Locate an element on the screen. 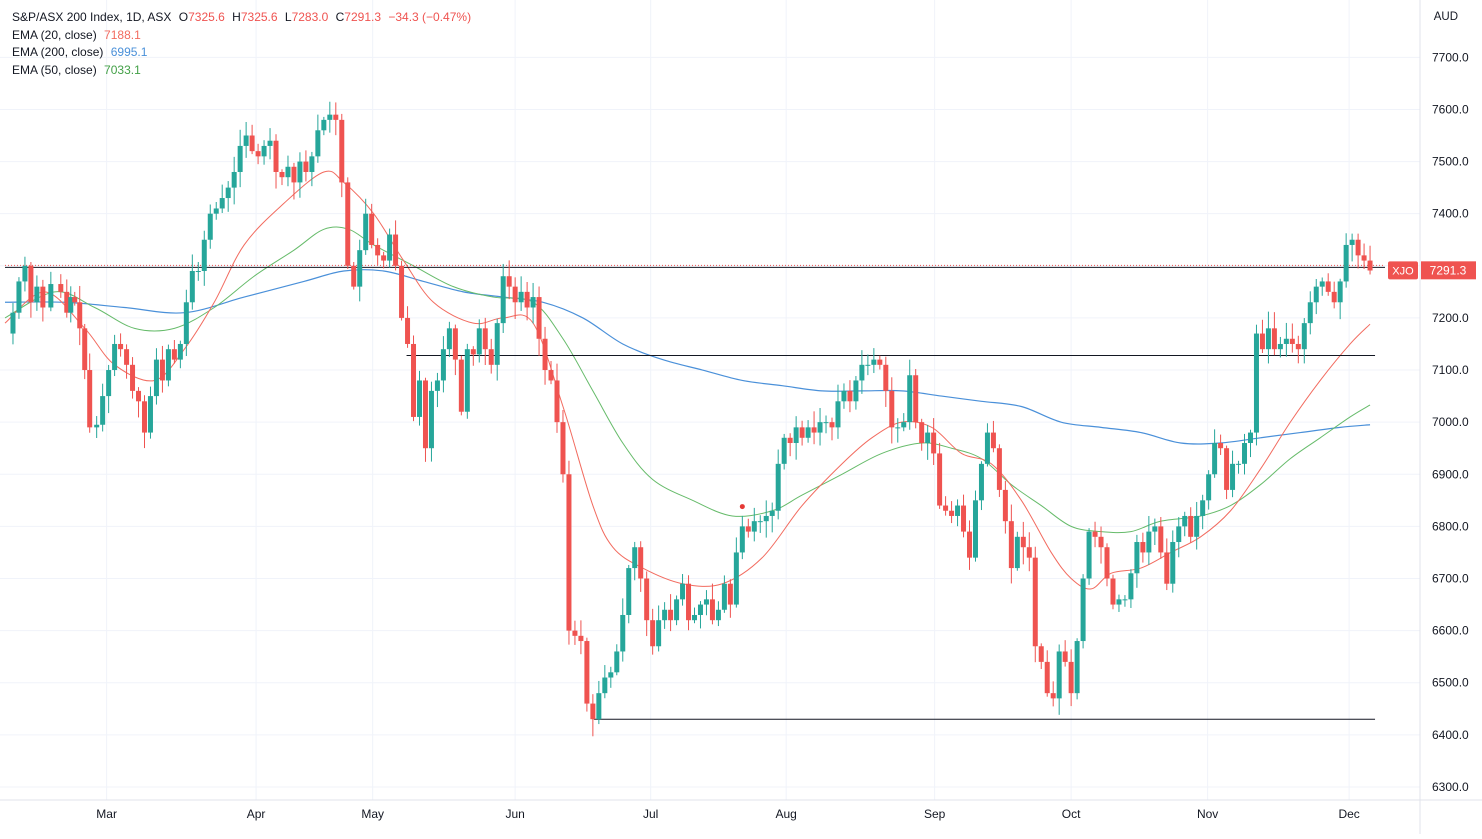 Image resolution: width=1482 pixels, height=839 pixels. legend-ema50-row: EMA (50, close) 7033.1 is located at coordinates (241, 71).